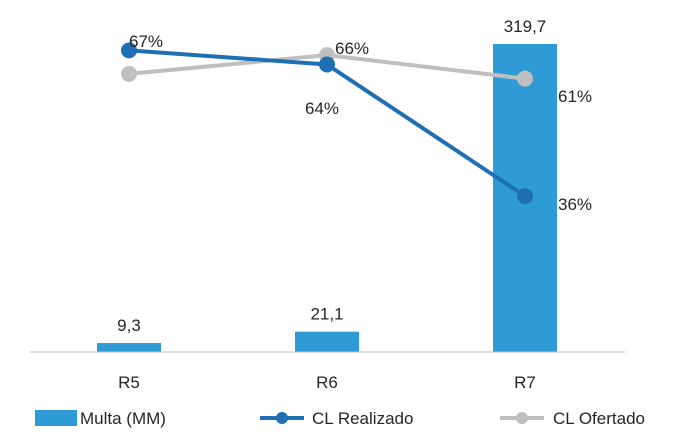  What do you see at coordinates (327, 371) in the screenshot?
I see `x-axis: R5 R6 R7` at bounding box center [327, 371].